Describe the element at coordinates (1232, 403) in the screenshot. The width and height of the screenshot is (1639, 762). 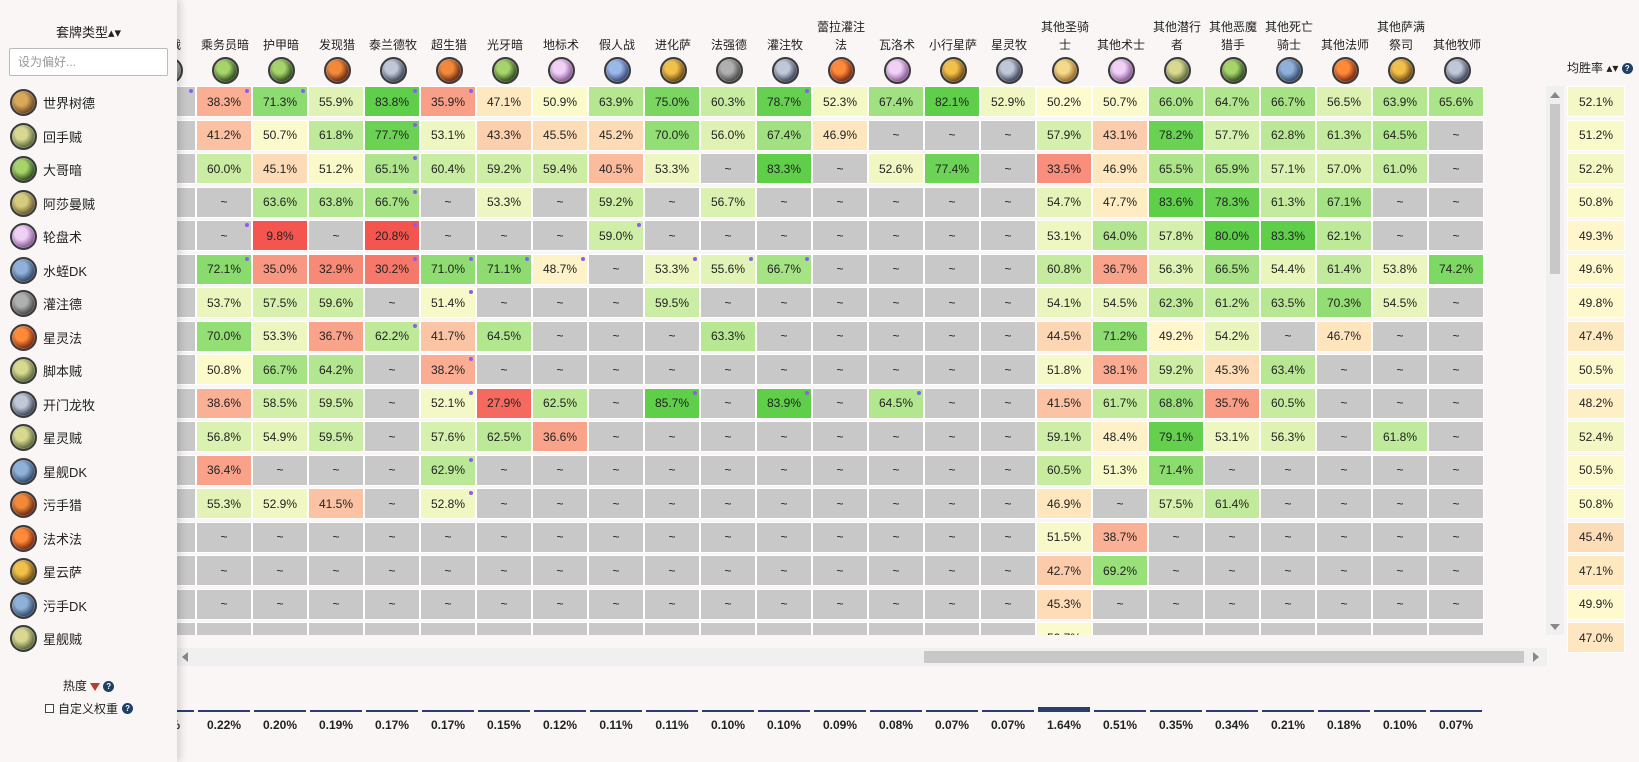
I see `matchup-cell: 35.7%` at that location.